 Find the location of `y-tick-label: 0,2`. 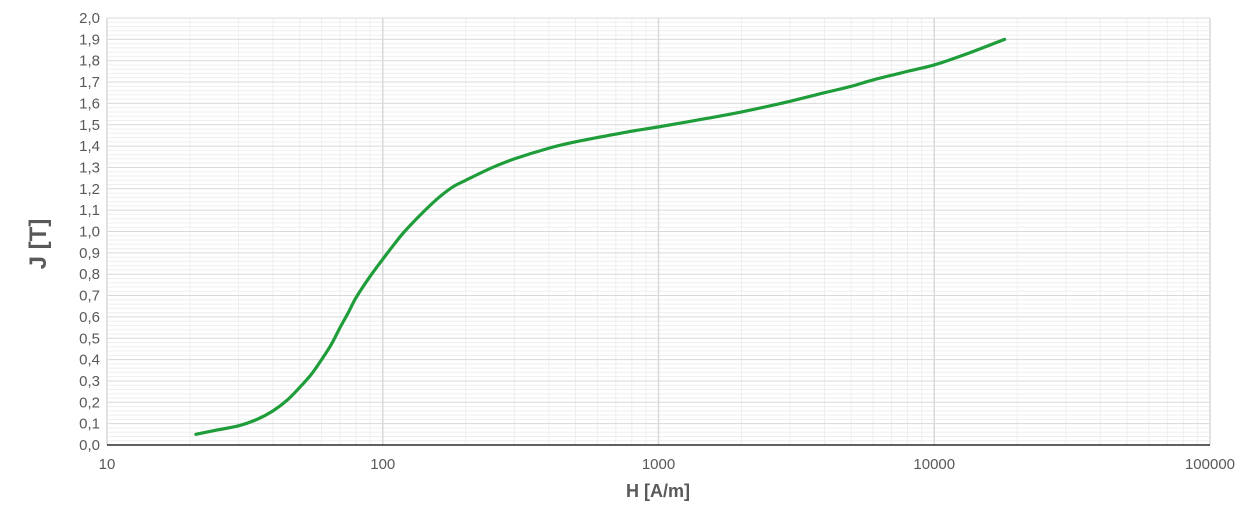

y-tick-label: 0,2 is located at coordinates (89, 402).